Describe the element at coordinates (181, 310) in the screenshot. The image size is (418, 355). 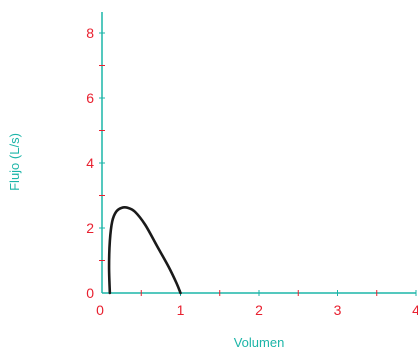
I see `x-tick-label: 1` at that location.